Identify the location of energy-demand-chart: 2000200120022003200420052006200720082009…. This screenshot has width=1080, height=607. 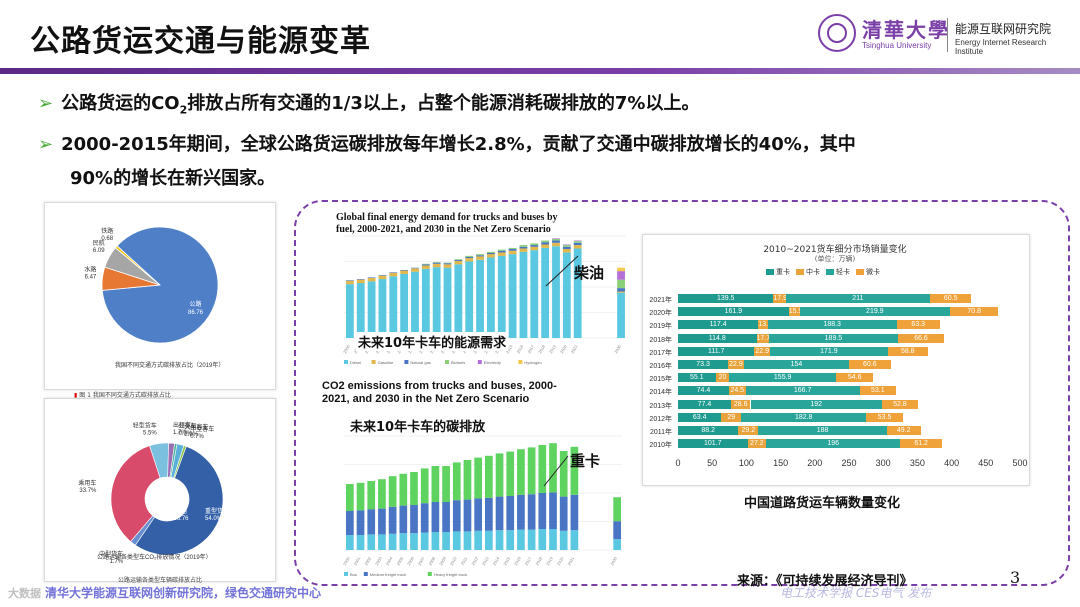
(484, 300).